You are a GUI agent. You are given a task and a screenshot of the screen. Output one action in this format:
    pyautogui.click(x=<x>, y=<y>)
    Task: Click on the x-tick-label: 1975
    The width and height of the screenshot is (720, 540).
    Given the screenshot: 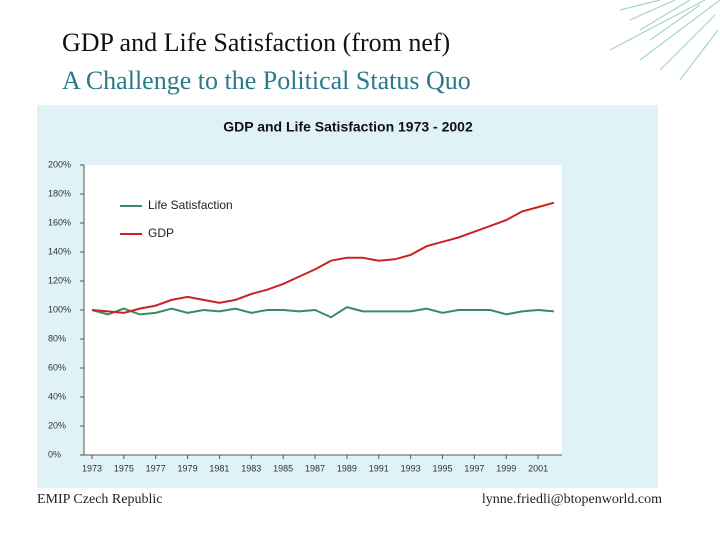 What is the action you would take?
    pyautogui.click(x=124, y=468)
    